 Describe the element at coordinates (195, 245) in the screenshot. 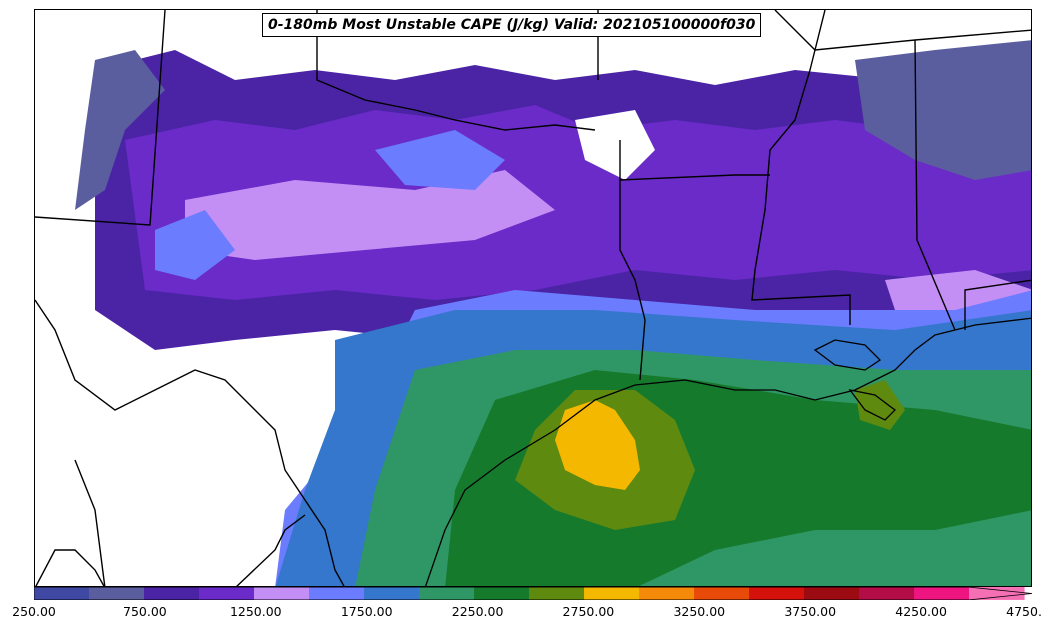

I see `cape-band-1500-west` at that location.